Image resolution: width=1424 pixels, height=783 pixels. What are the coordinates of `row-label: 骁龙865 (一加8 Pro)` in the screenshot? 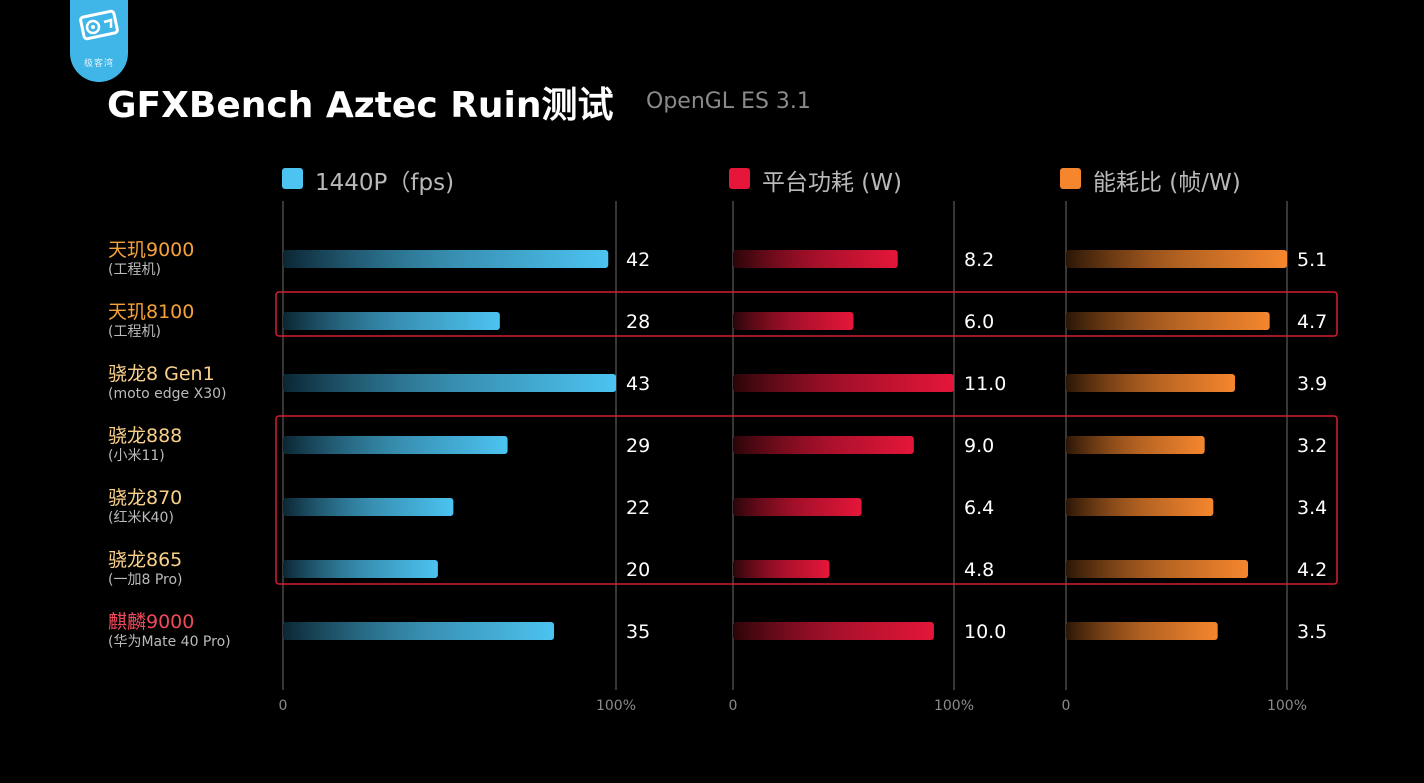 It's located at (145, 569).